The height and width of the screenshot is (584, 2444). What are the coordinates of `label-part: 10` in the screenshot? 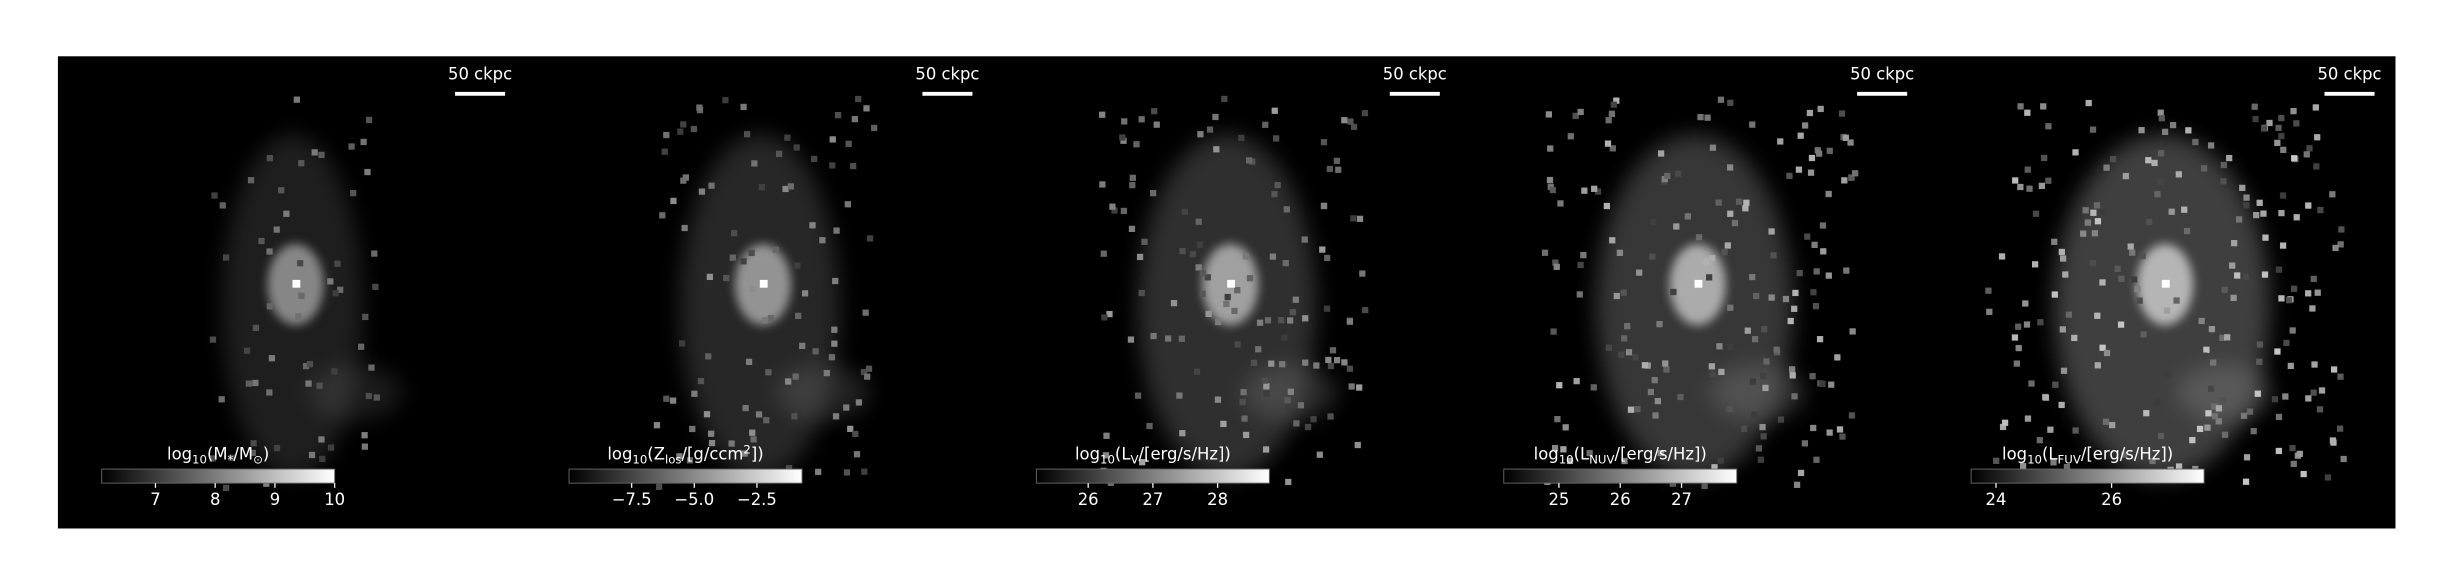 It's located at (2034, 460).